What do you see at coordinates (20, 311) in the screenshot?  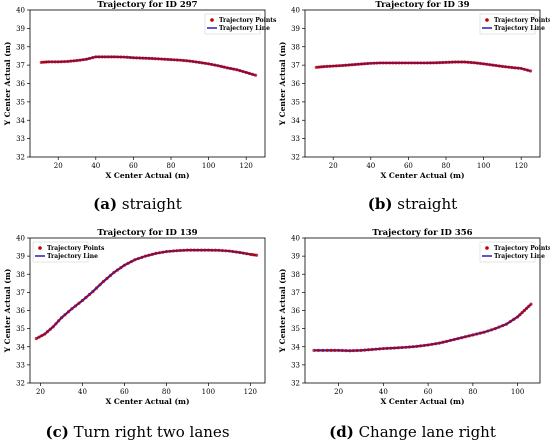 I see `y-tick-label: 36` at bounding box center [20, 311].